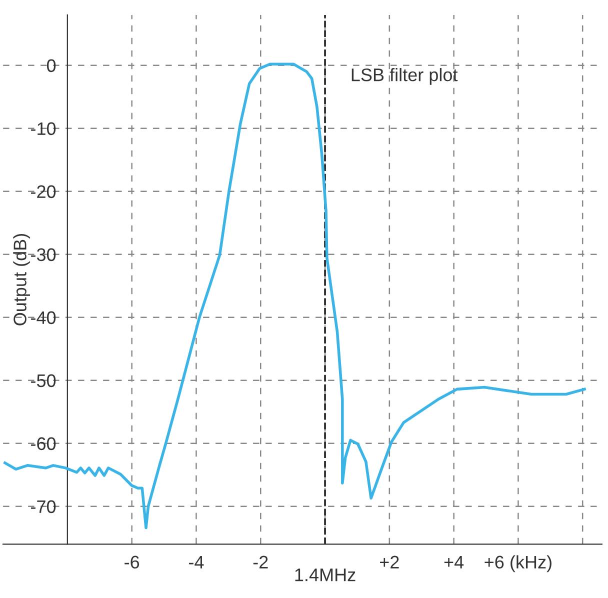  I want to click on y-tick-label: -30, so click(43, 255).